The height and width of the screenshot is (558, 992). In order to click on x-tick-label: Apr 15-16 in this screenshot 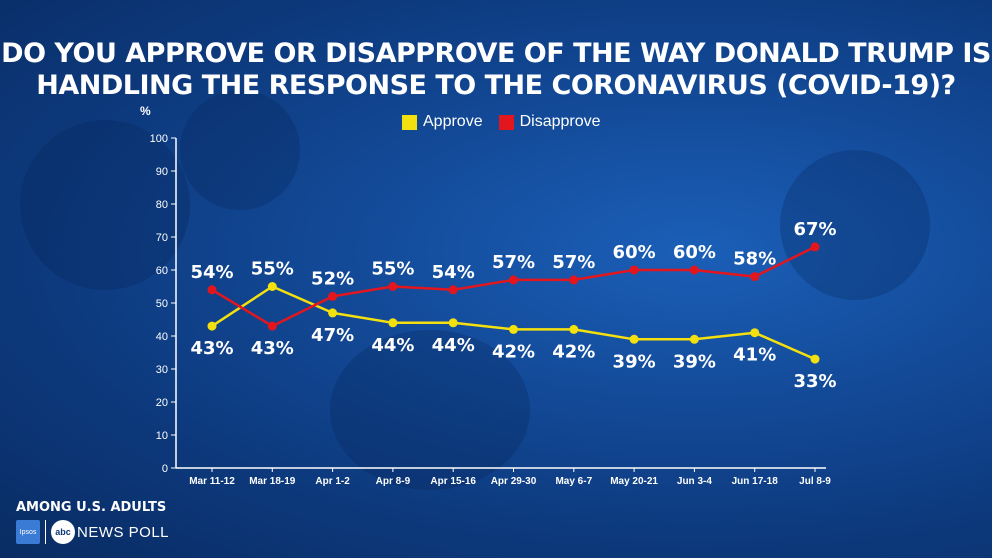, I will do `click(453, 481)`.